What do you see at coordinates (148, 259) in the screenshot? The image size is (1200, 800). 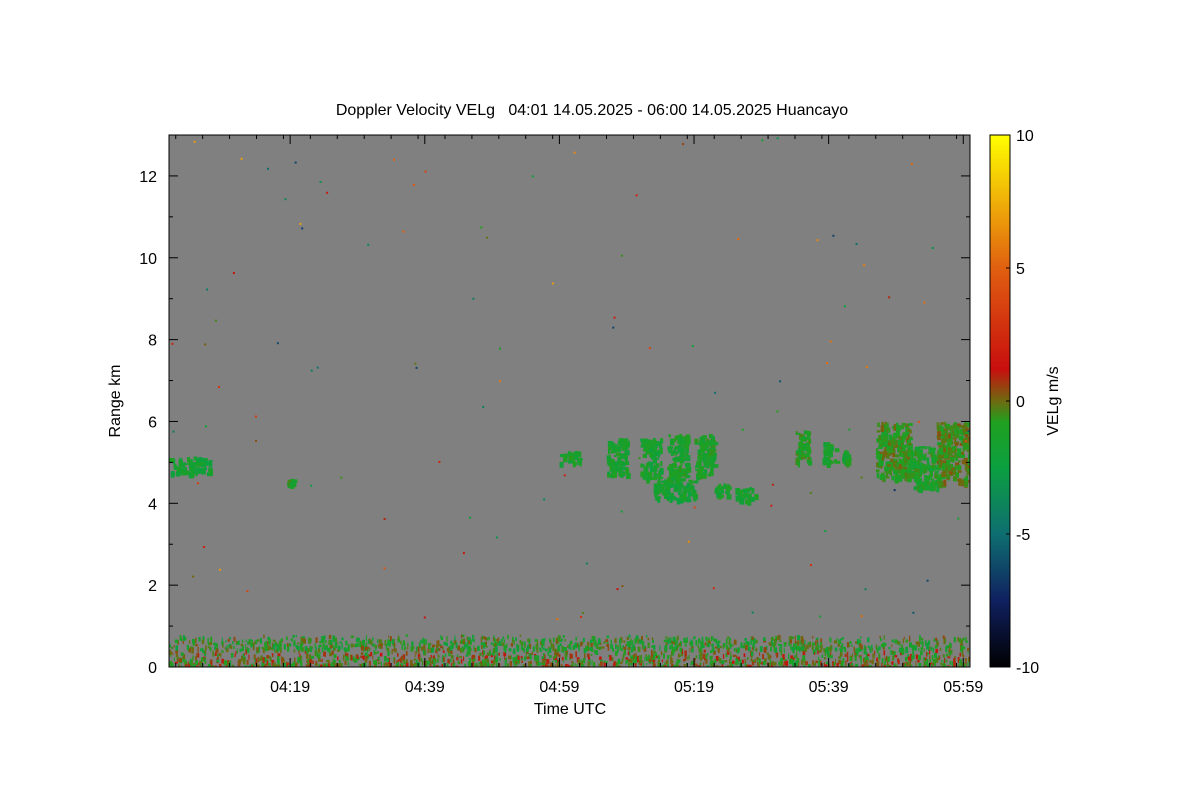 I see `y-tick-label: 10` at bounding box center [148, 259].